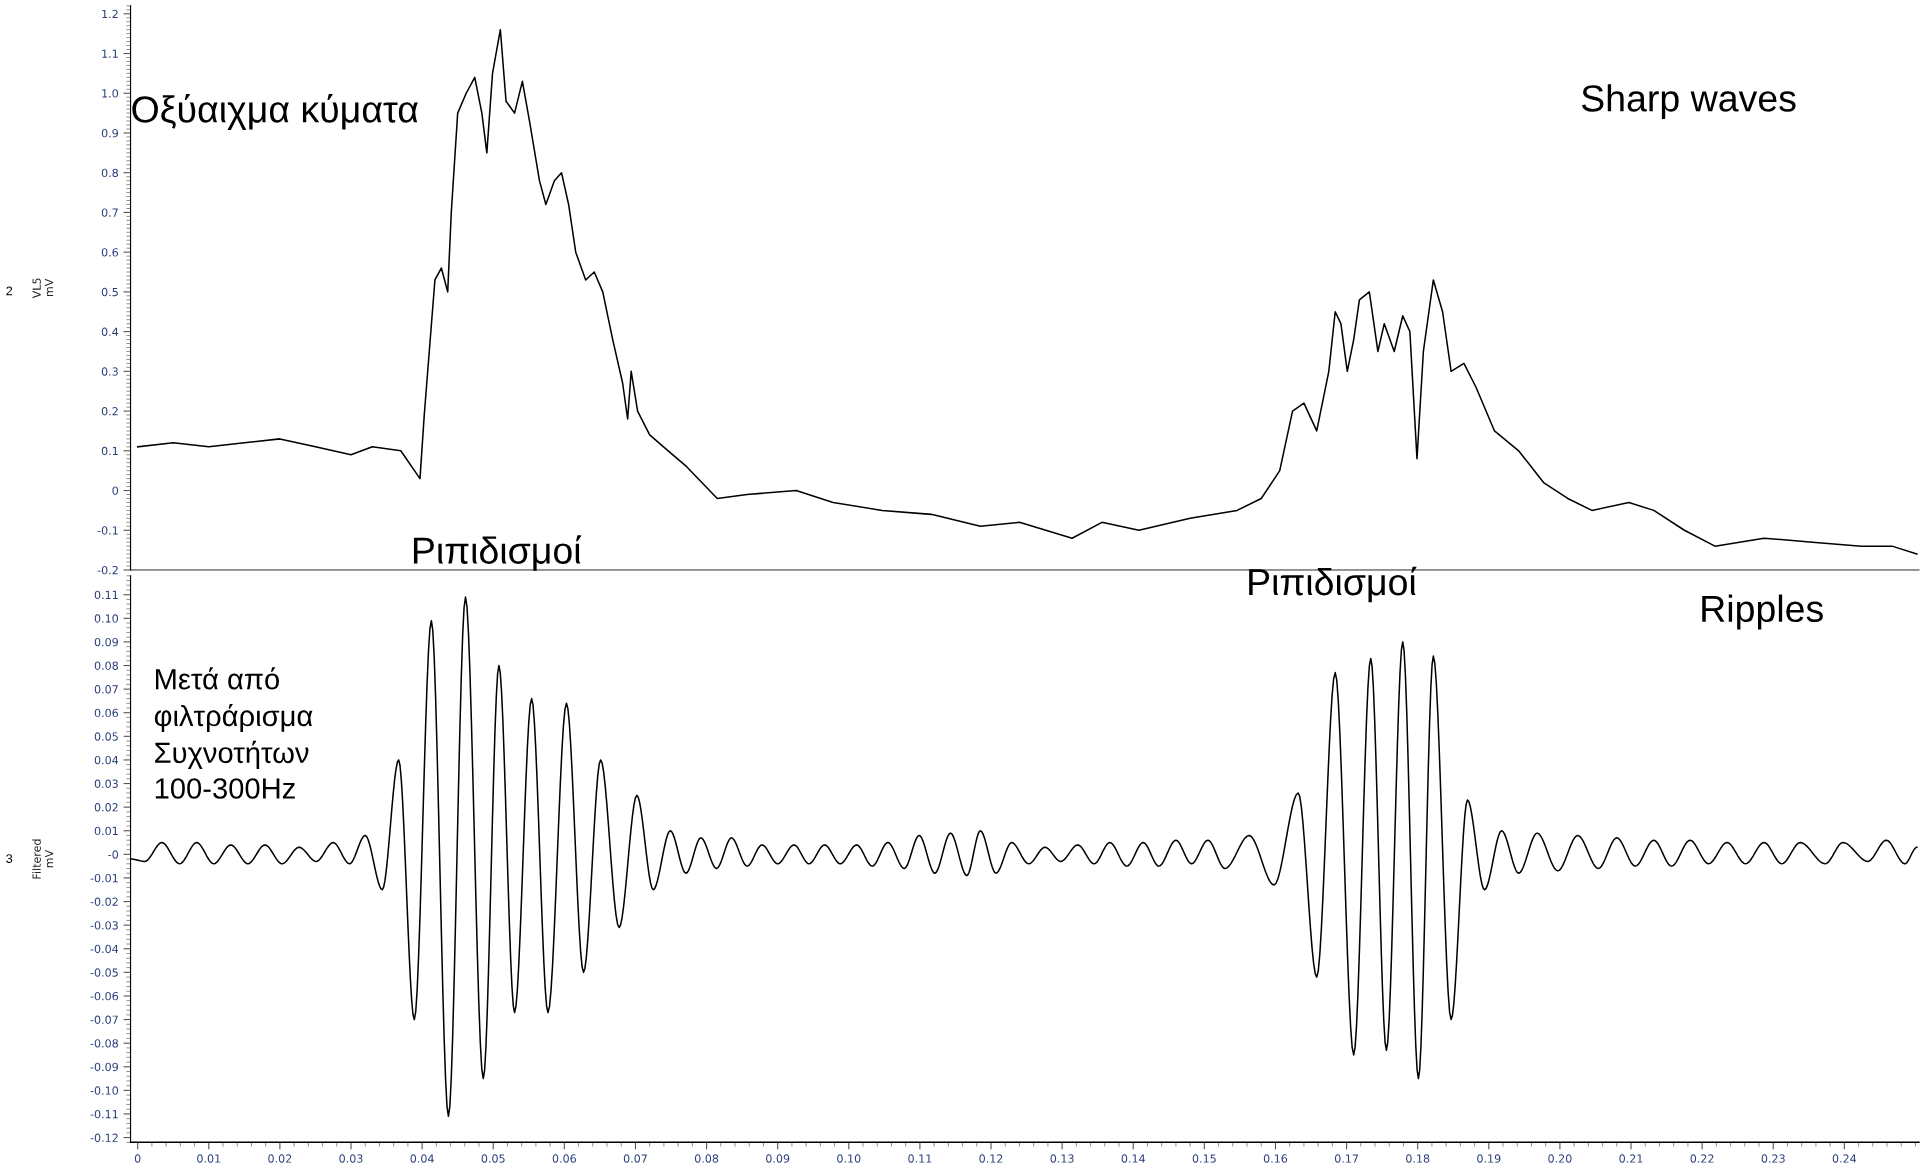  I want to click on x-tick-label: 0.11, so click(920, 1158).